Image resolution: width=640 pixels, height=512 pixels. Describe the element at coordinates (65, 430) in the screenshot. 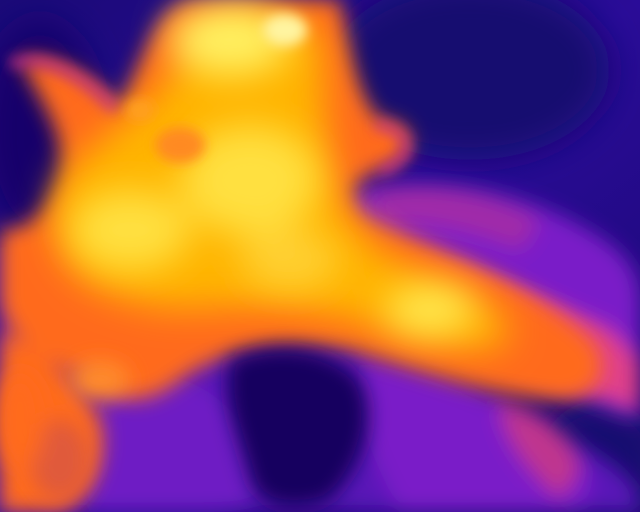

I see `lower-left-warm` at that location.